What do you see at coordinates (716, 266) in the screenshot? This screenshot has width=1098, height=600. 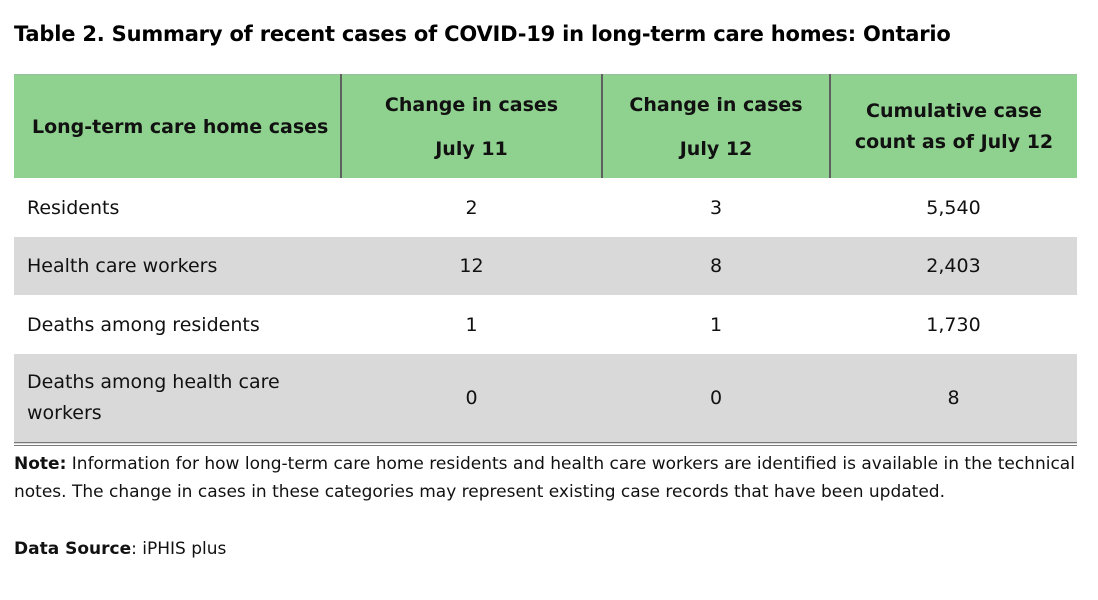 I see `cell-change-july-12: 8` at bounding box center [716, 266].